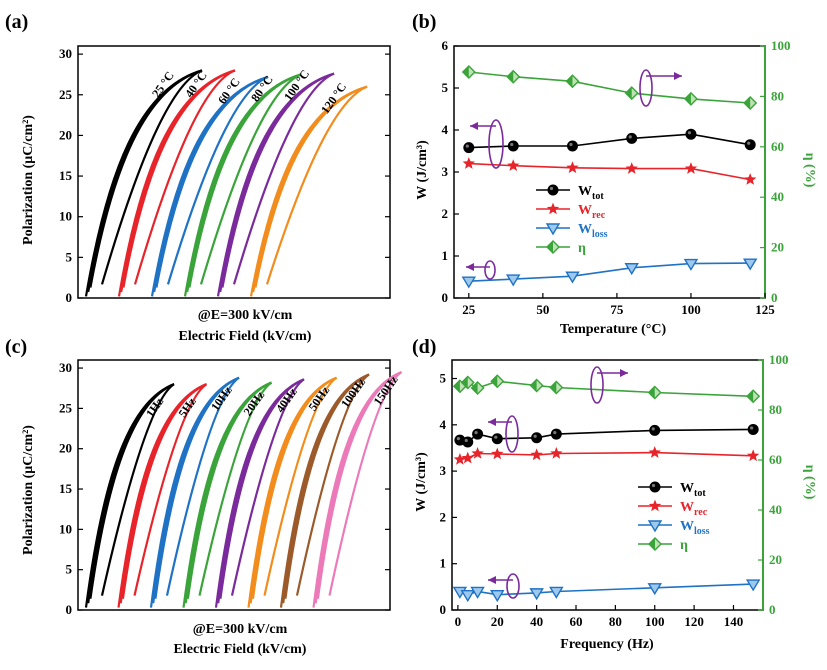 The image size is (827, 670). What do you see at coordinates (240, 629) in the screenshot?
I see `annotation-c: @E=300 kV/cm` at bounding box center [240, 629].